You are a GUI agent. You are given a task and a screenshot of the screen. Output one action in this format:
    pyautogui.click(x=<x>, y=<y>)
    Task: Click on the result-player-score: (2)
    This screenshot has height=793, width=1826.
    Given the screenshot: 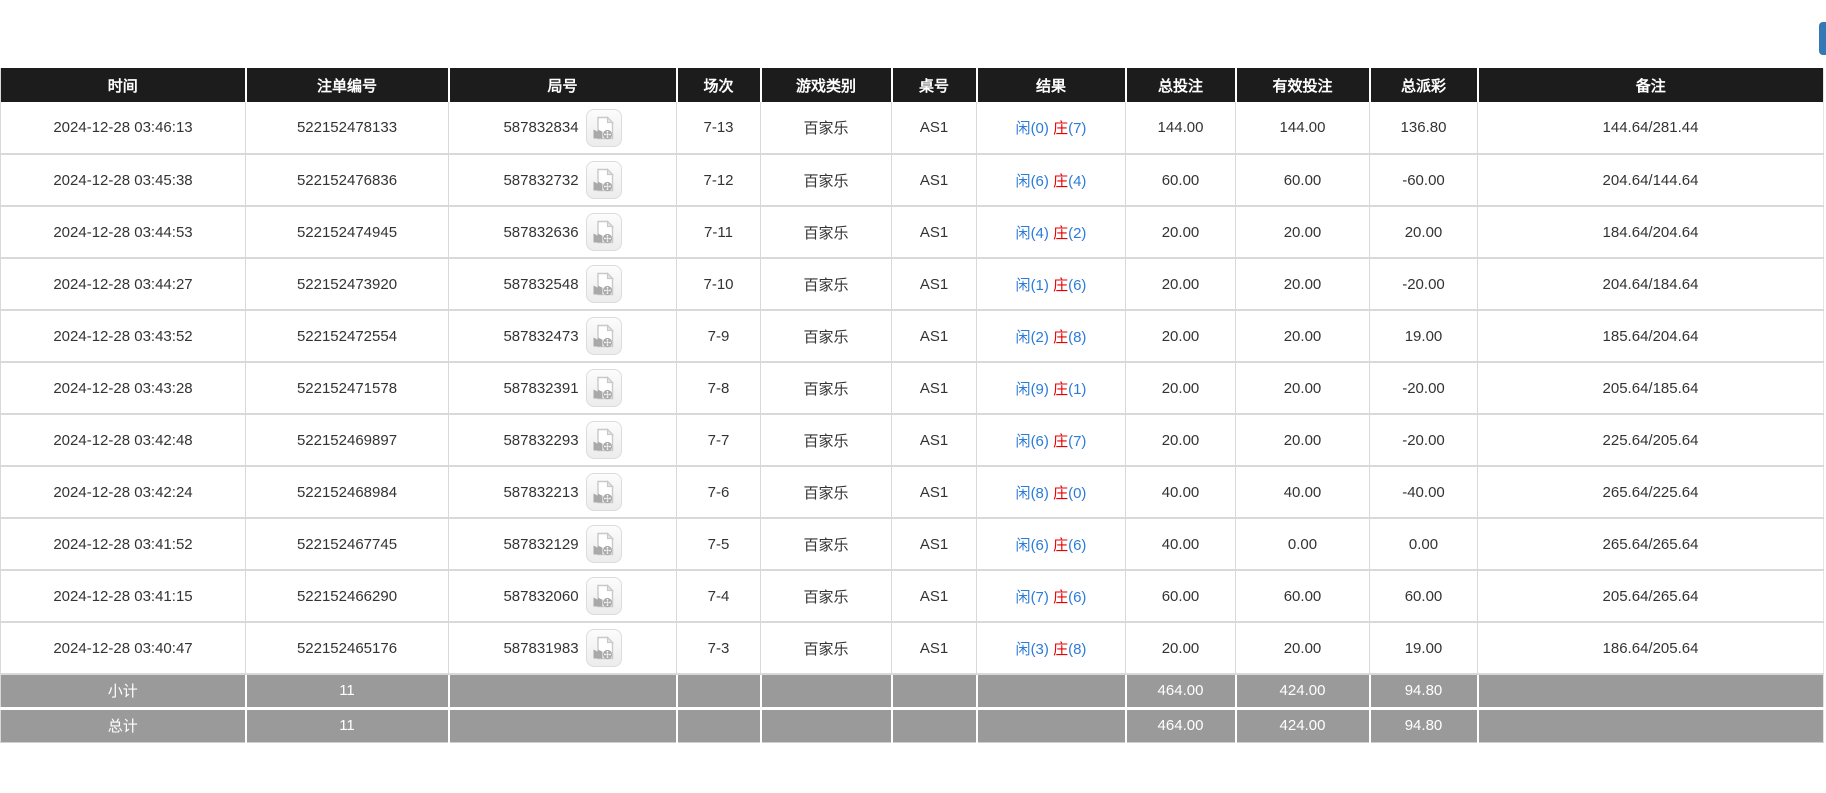 What is the action you would take?
    pyautogui.click(x=1039, y=337)
    